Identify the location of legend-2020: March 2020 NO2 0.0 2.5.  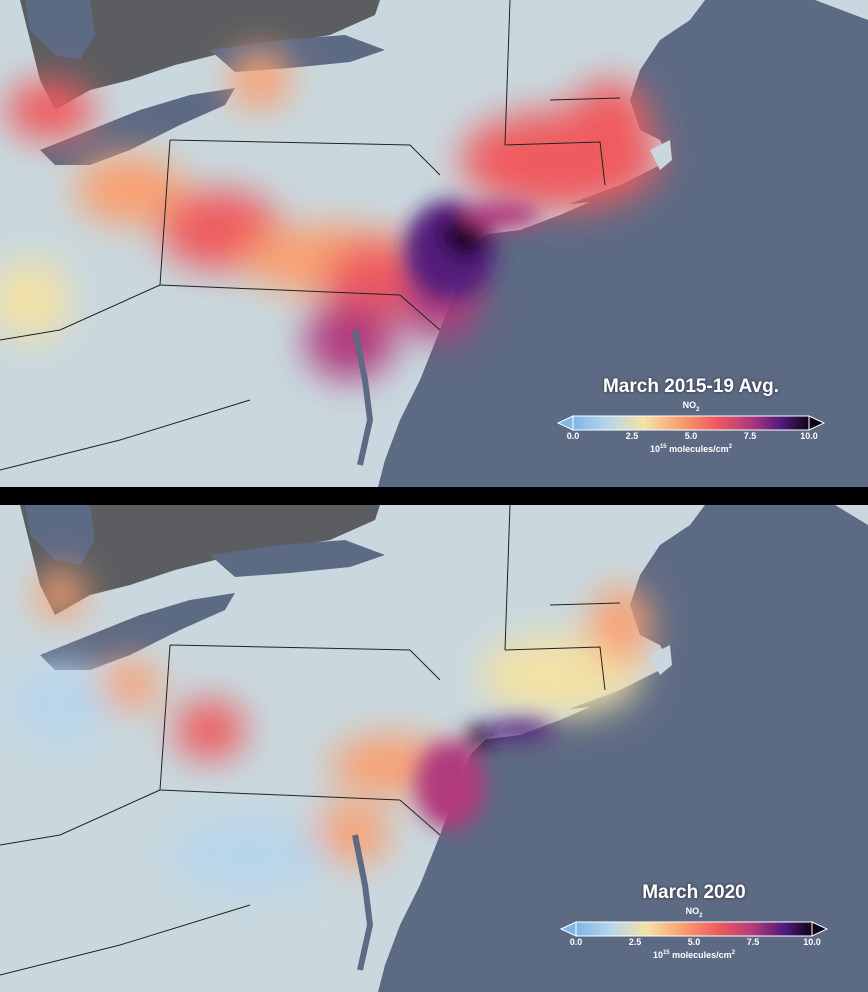
(694, 921).